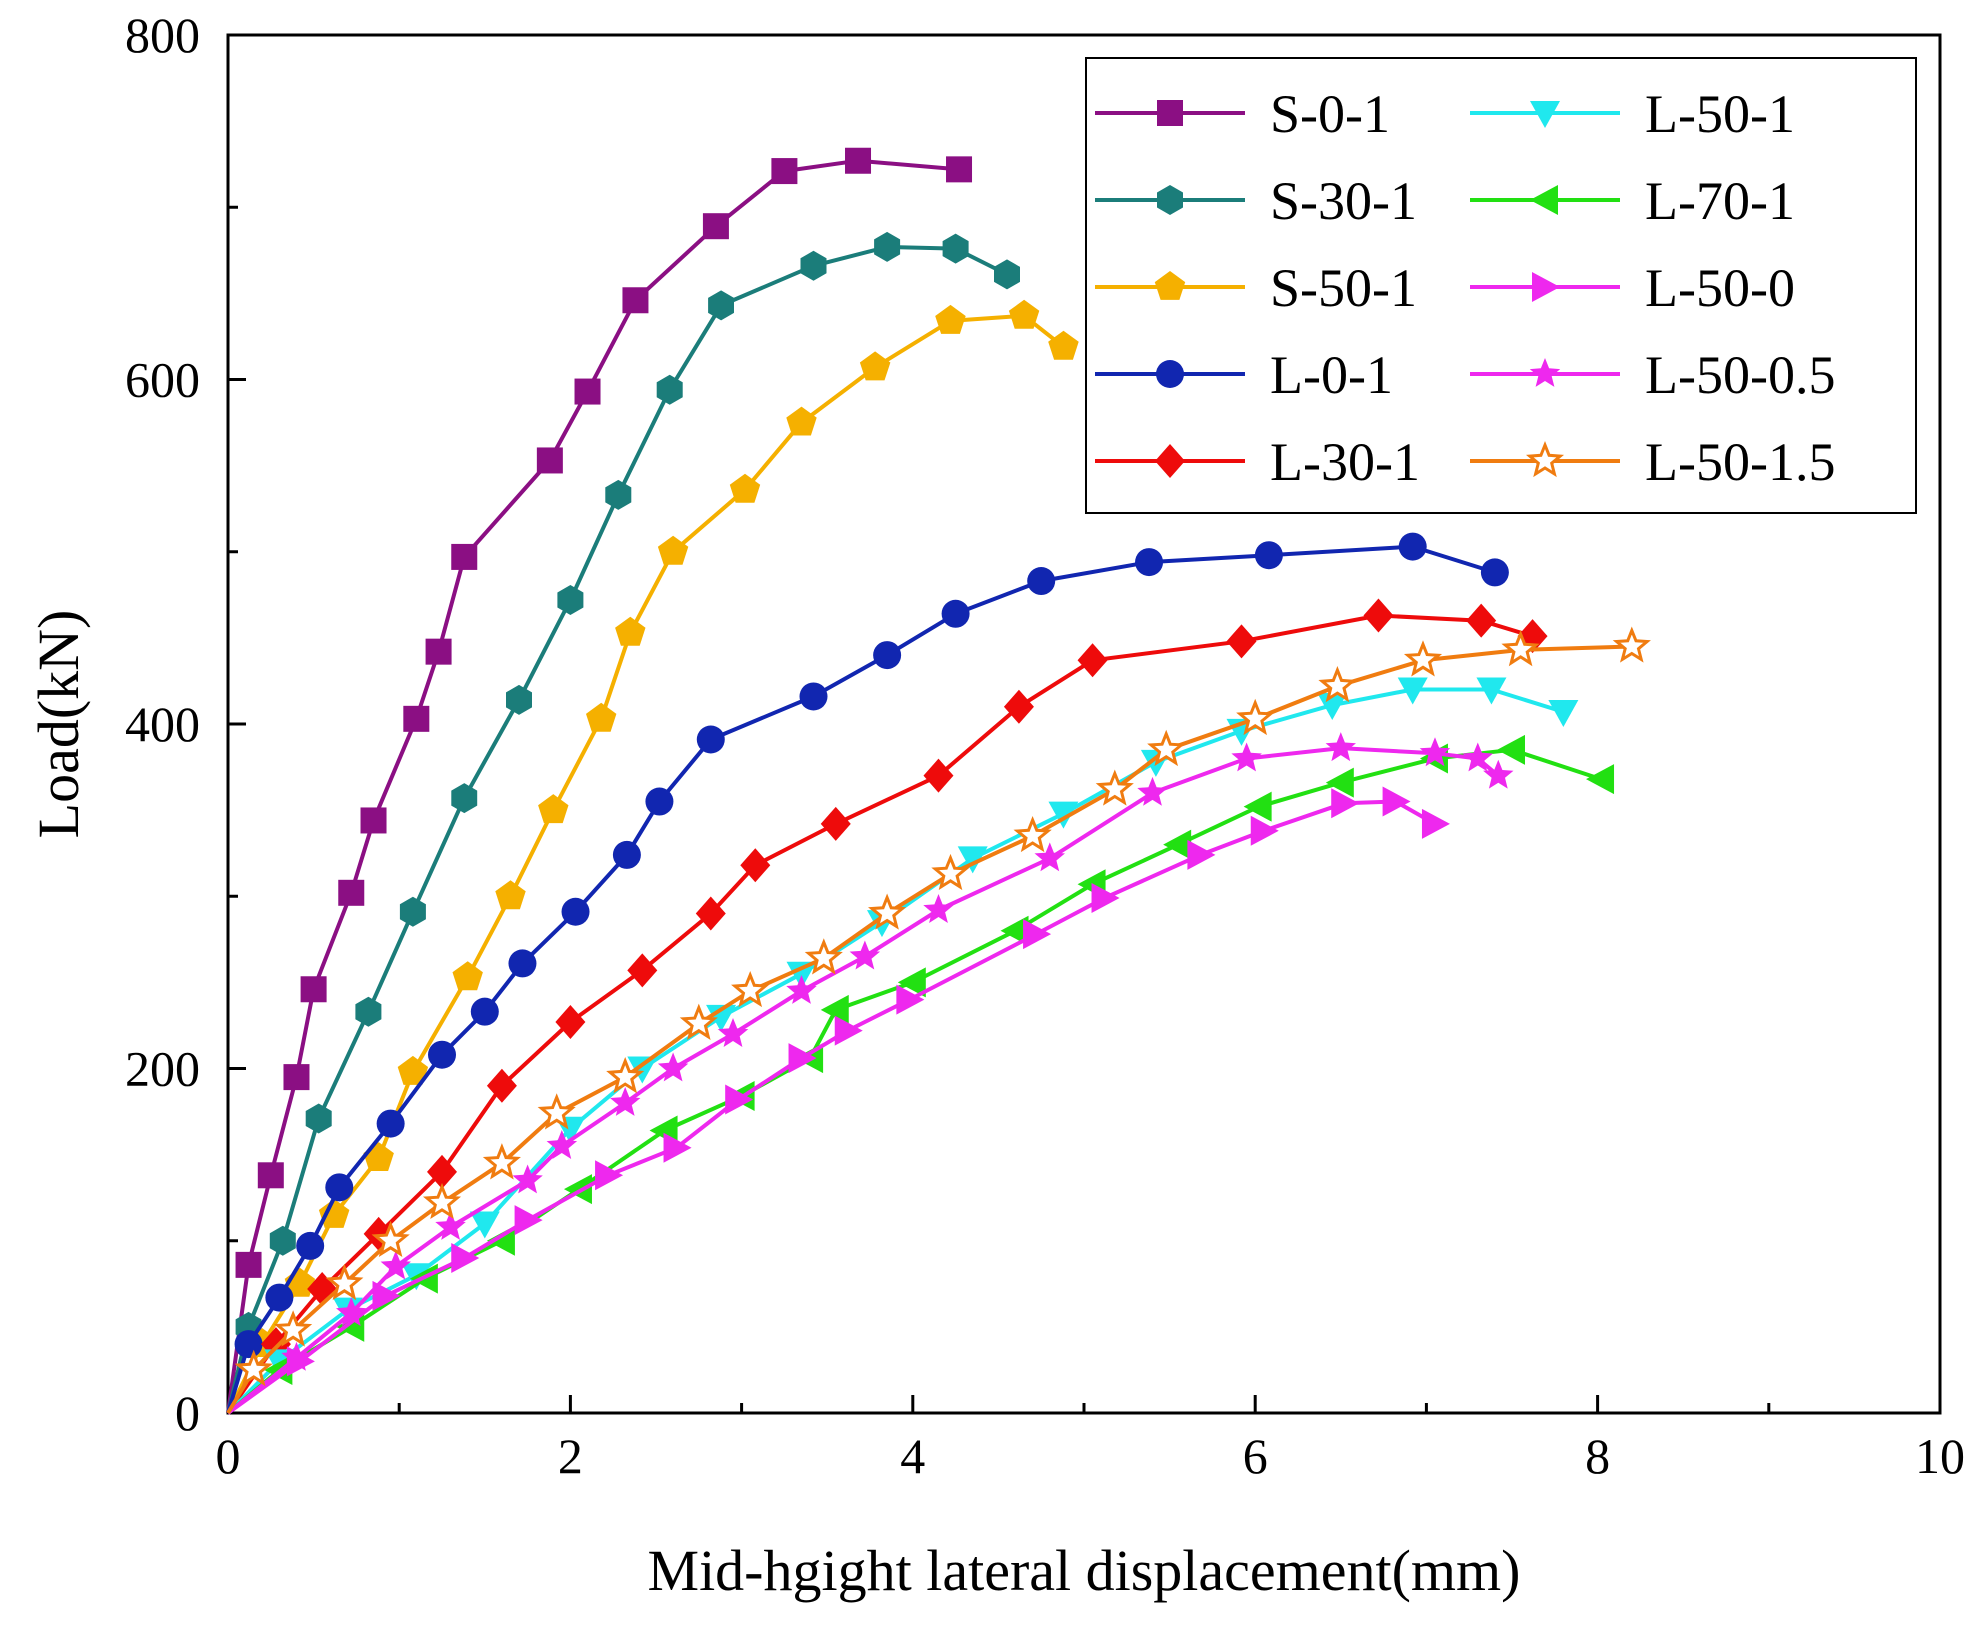 Image resolution: width=1975 pixels, height=1631 pixels. What do you see at coordinates (1256, 201) in the screenshot?
I see `legend-entry-s-30-1: S-30-1` at bounding box center [1256, 201].